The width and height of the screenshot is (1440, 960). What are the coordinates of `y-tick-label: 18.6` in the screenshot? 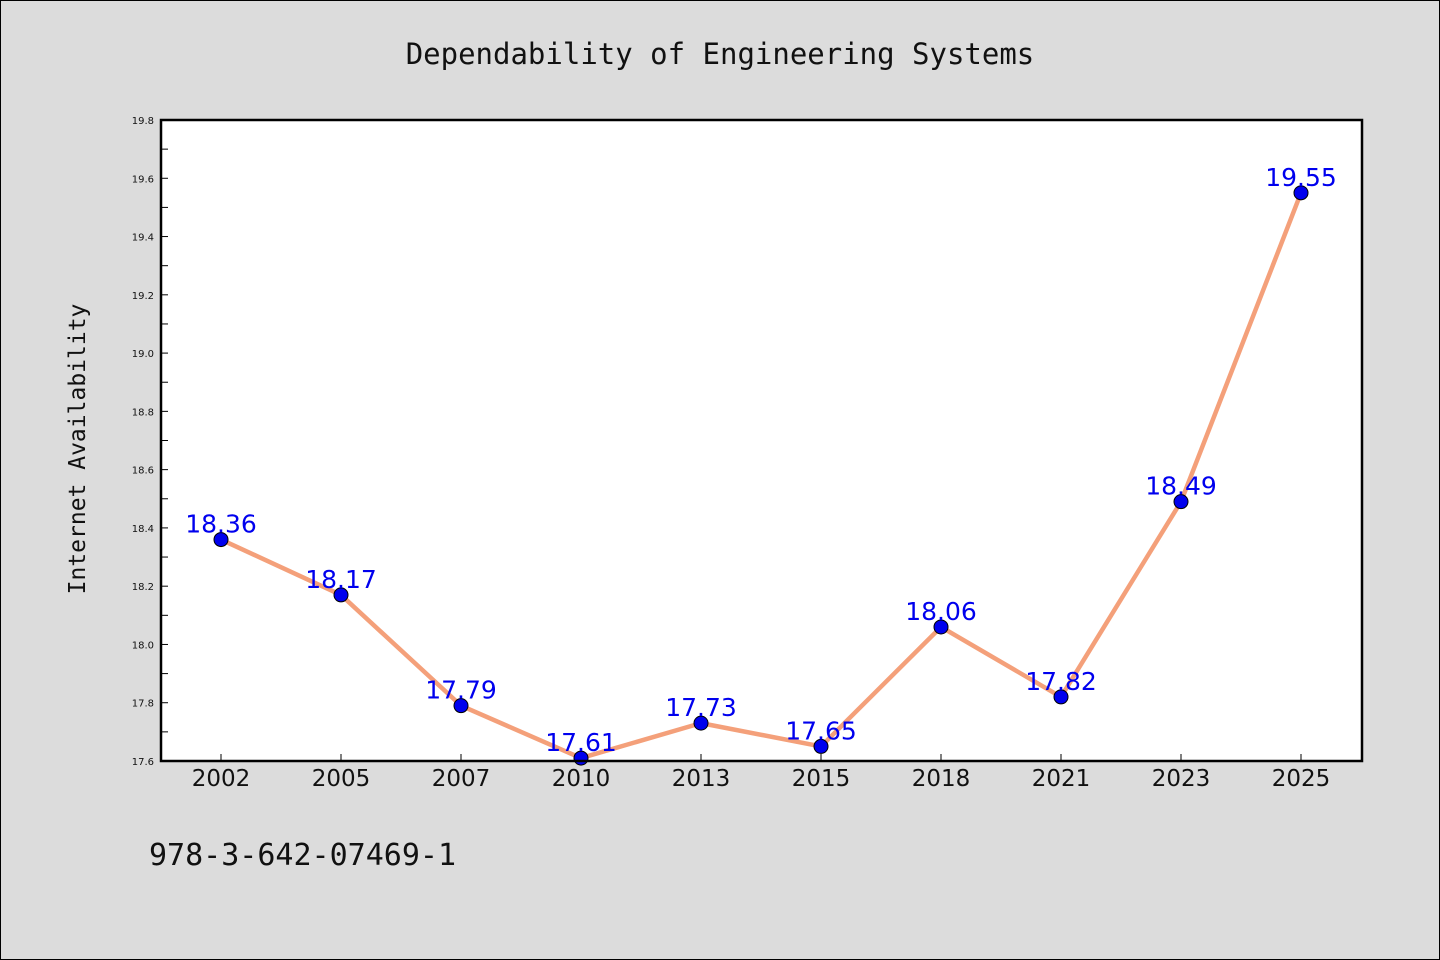 It's located at (143, 471).